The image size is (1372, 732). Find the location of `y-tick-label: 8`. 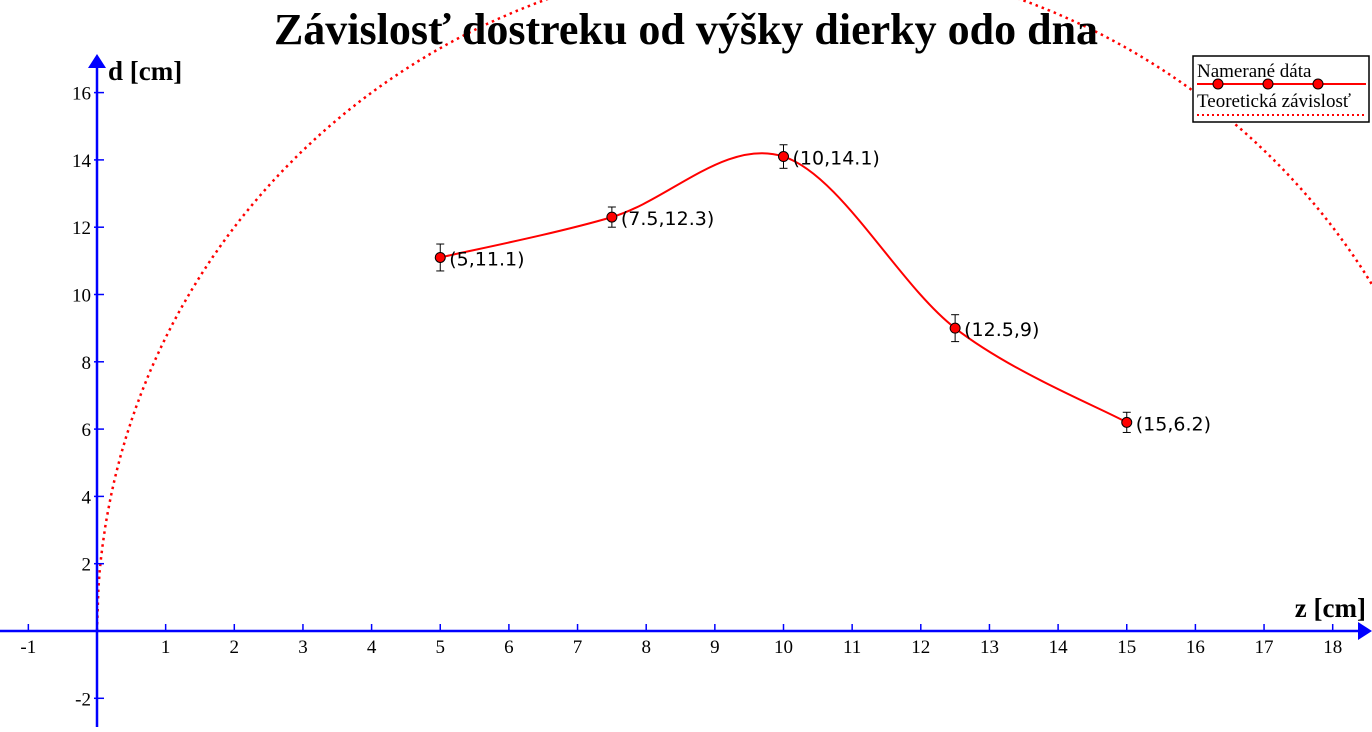

y-tick-label: 8 is located at coordinates (87, 363).